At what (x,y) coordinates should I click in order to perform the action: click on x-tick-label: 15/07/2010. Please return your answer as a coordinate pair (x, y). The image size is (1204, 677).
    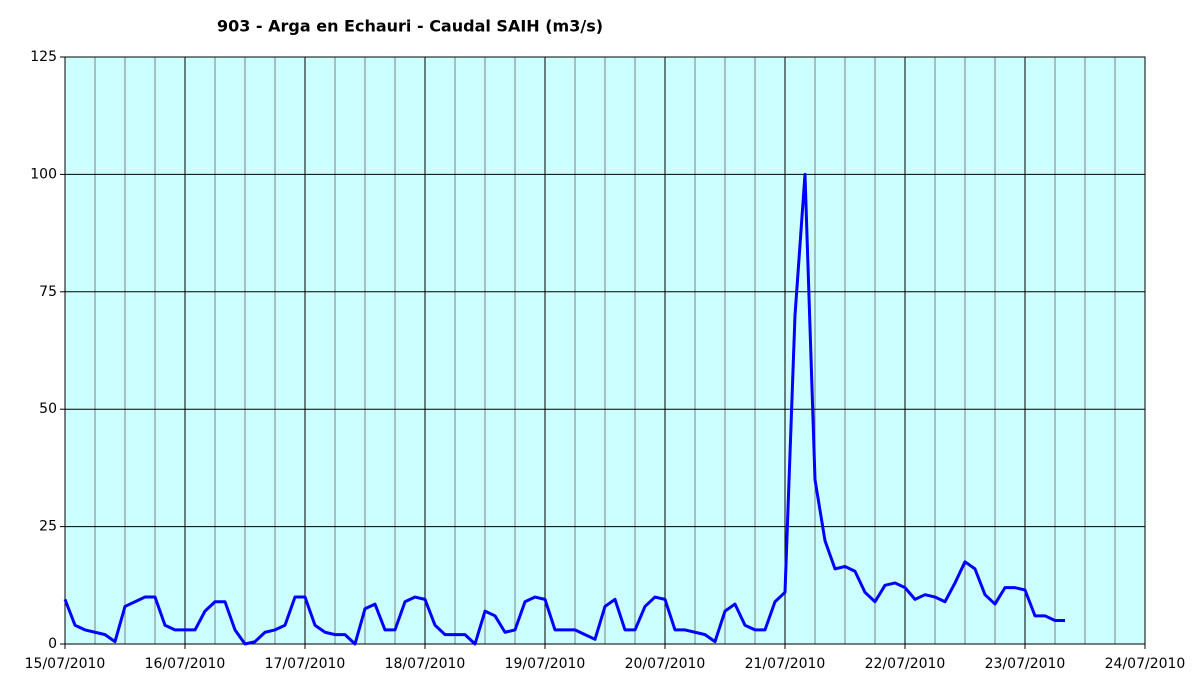
    Looking at the image, I should click on (65, 664).